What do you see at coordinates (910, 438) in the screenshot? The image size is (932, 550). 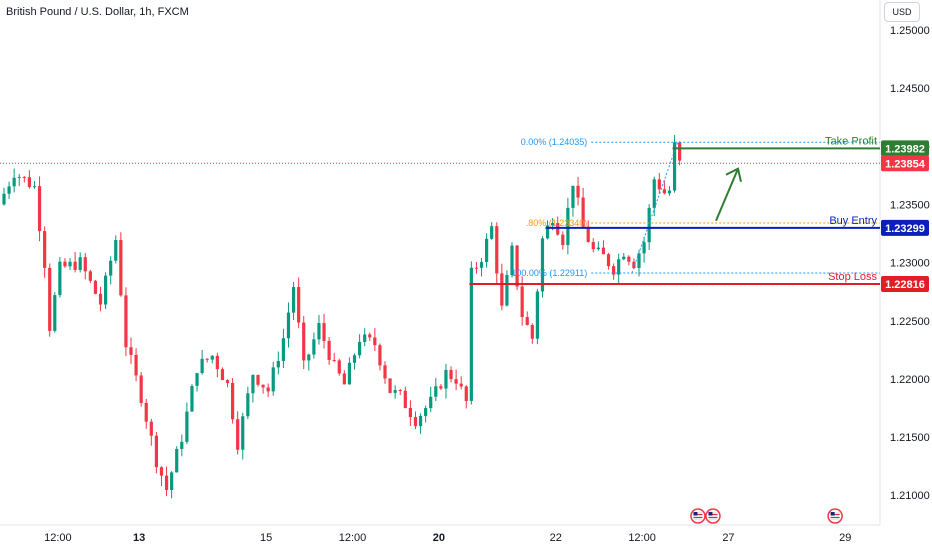 I see `price-tick-label: 1.21500` at bounding box center [910, 438].